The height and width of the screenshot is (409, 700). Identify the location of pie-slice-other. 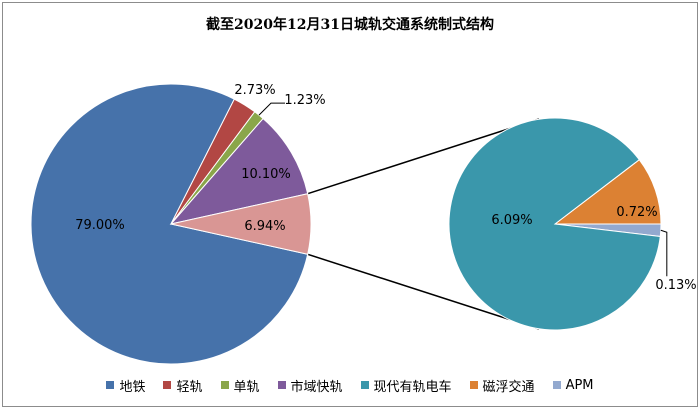
(241, 224).